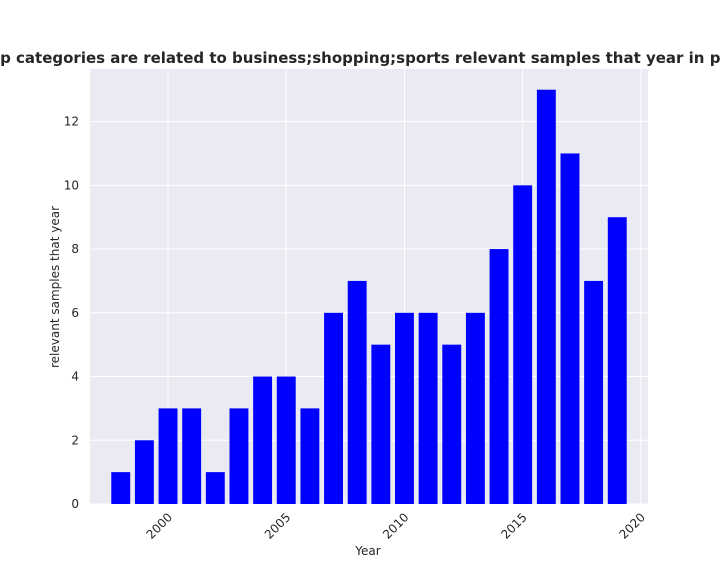  Describe the element at coordinates (381, 424) in the screenshot. I see `bar-2009` at that location.